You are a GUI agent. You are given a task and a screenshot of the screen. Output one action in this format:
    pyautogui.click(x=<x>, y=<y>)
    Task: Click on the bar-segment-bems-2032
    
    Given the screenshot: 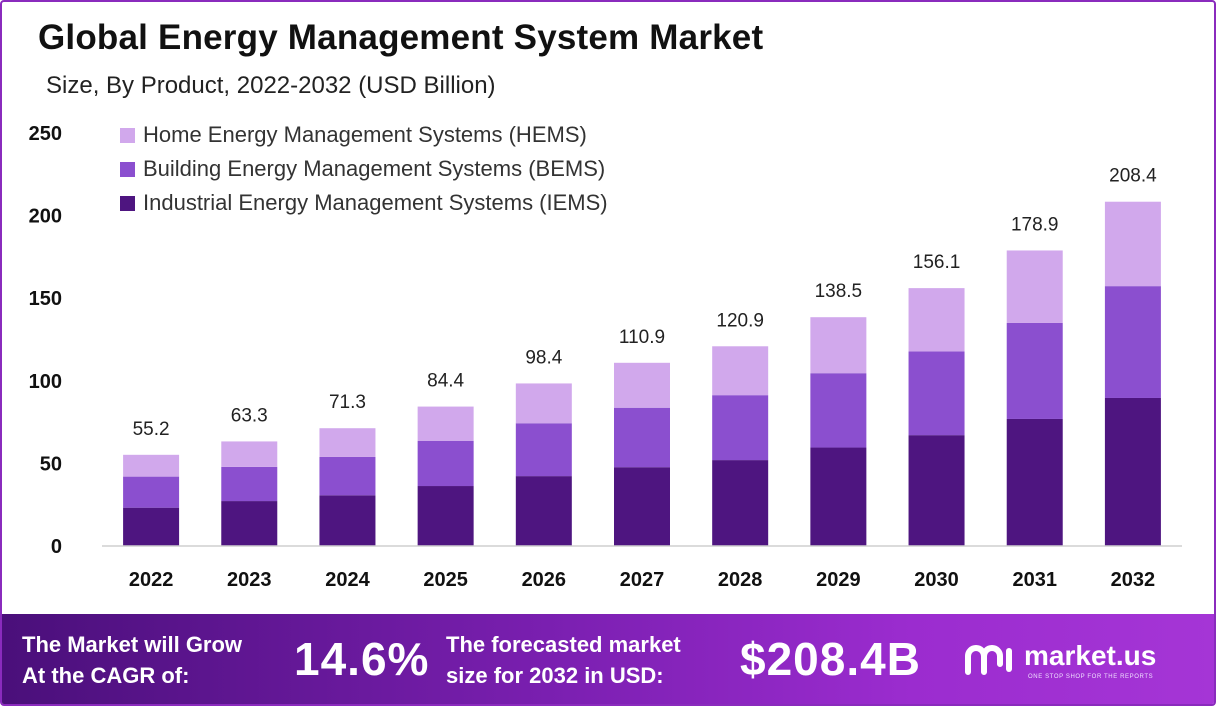 What is the action you would take?
    pyautogui.click(x=1132, y=342)
    